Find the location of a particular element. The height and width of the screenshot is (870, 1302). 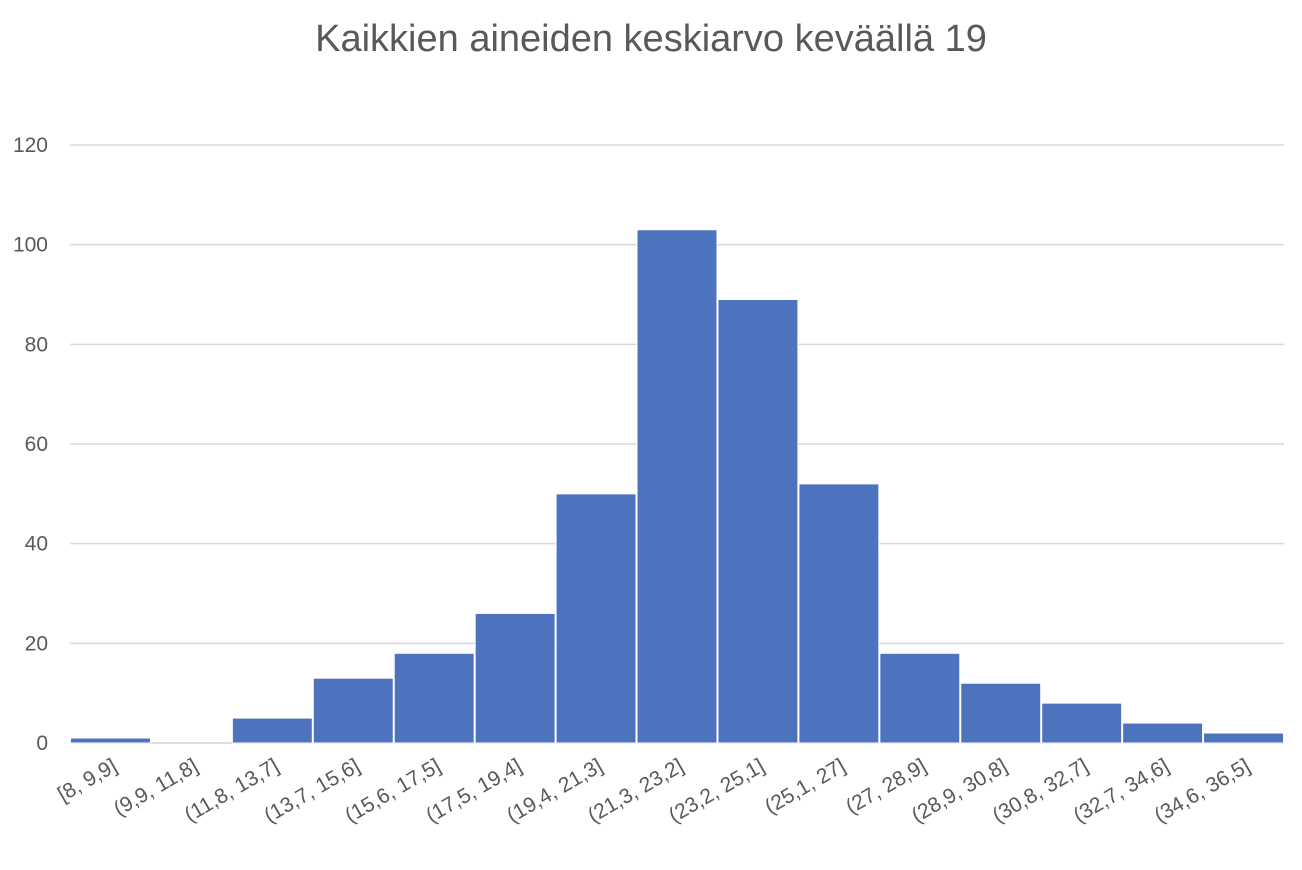

y-tick-label: 80 is located at coordinates (36, 344).